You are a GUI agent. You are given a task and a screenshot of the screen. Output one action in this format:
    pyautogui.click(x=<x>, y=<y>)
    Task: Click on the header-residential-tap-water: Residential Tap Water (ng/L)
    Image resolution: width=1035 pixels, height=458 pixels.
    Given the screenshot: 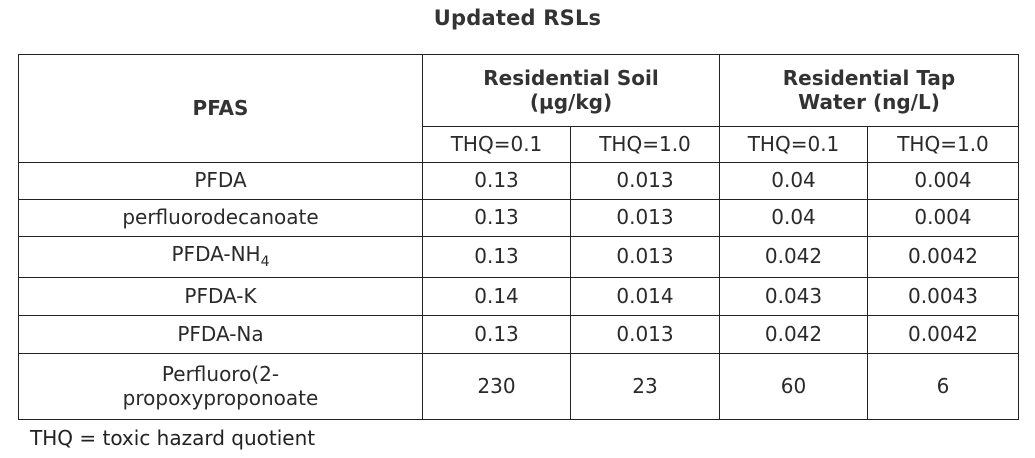 What is the action you would take?
    pyautogui.click(x=869, y=90)
    